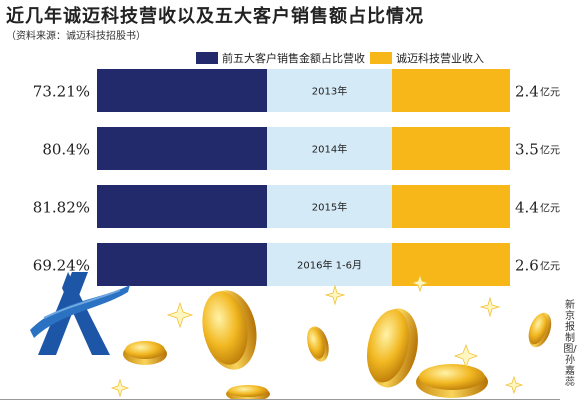  What do you see at coordinates (76, 36) in the screenshot?
I see `data-source-note: （资料来源：诚迈科技招股书）` at bounding box center [76, 36].